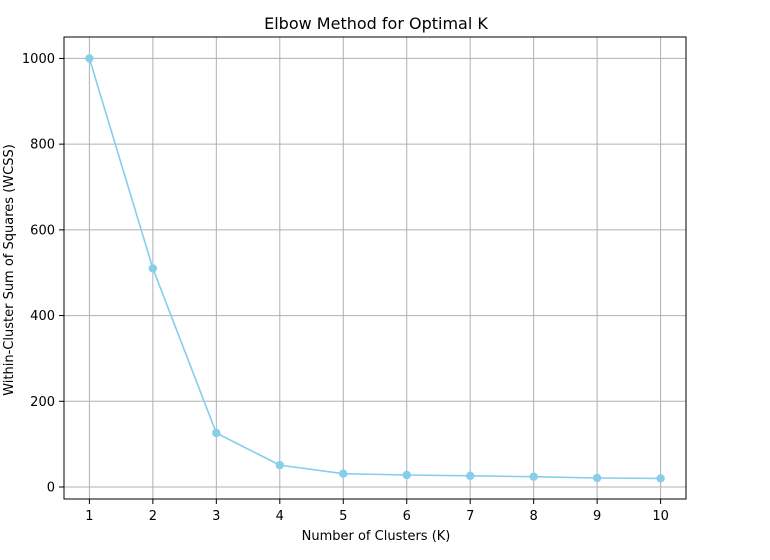 The height and width of the screenshot is (560, 770). What do you see at coordinates (216, 516) in the screenshot?
I see `x-tick-label: 3` at bounding box center [216, 516].